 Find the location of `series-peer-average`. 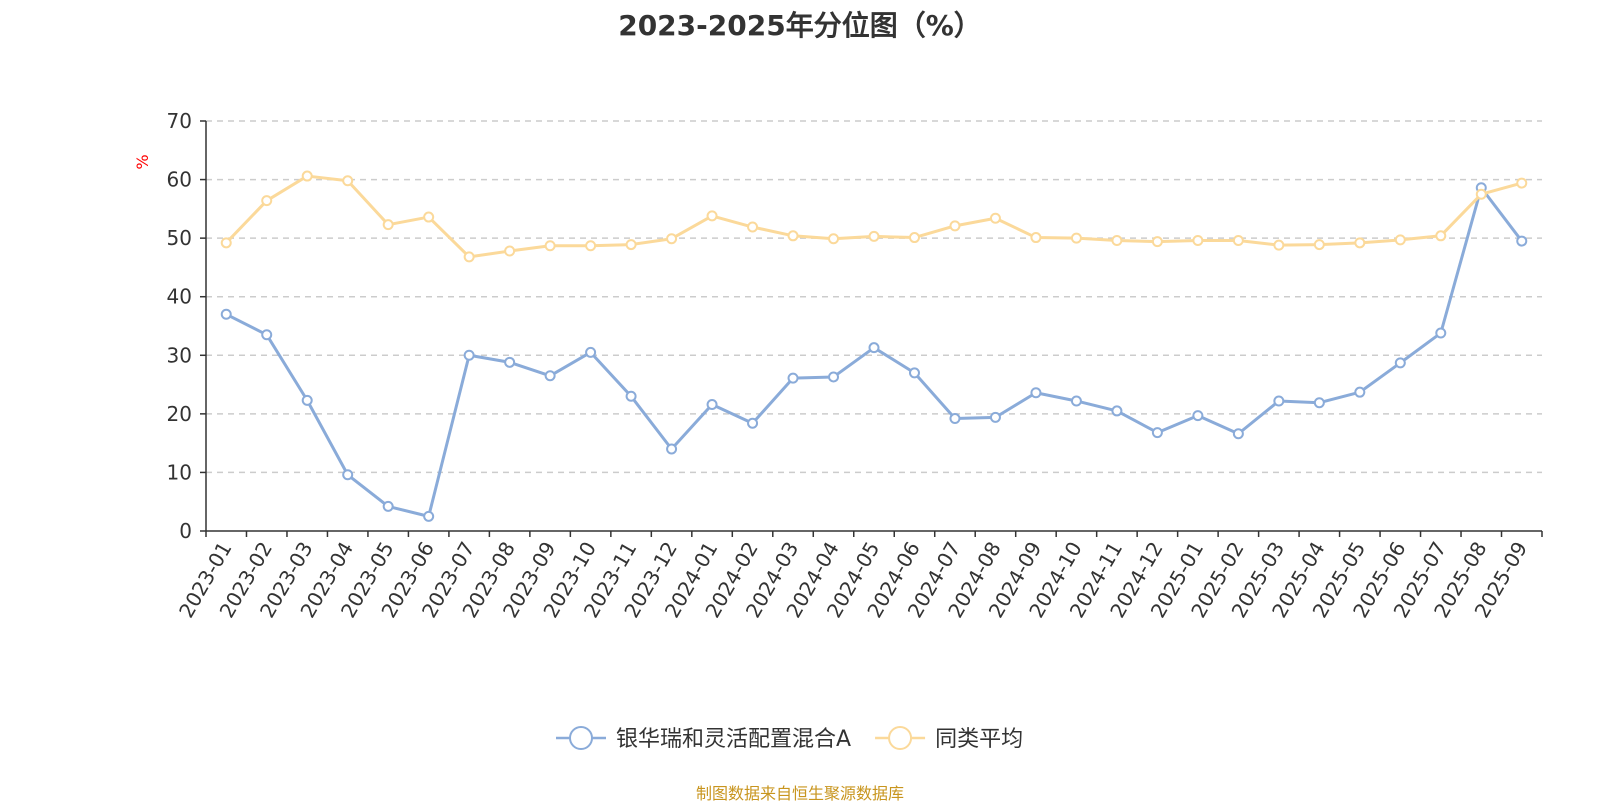

series-peer-average is located at coordinates (874, 216).